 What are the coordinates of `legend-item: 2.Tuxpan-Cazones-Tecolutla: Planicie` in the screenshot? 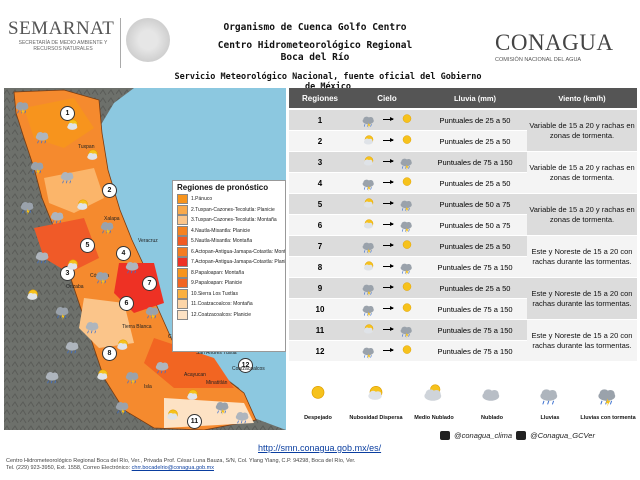 It's located at (229, 210).